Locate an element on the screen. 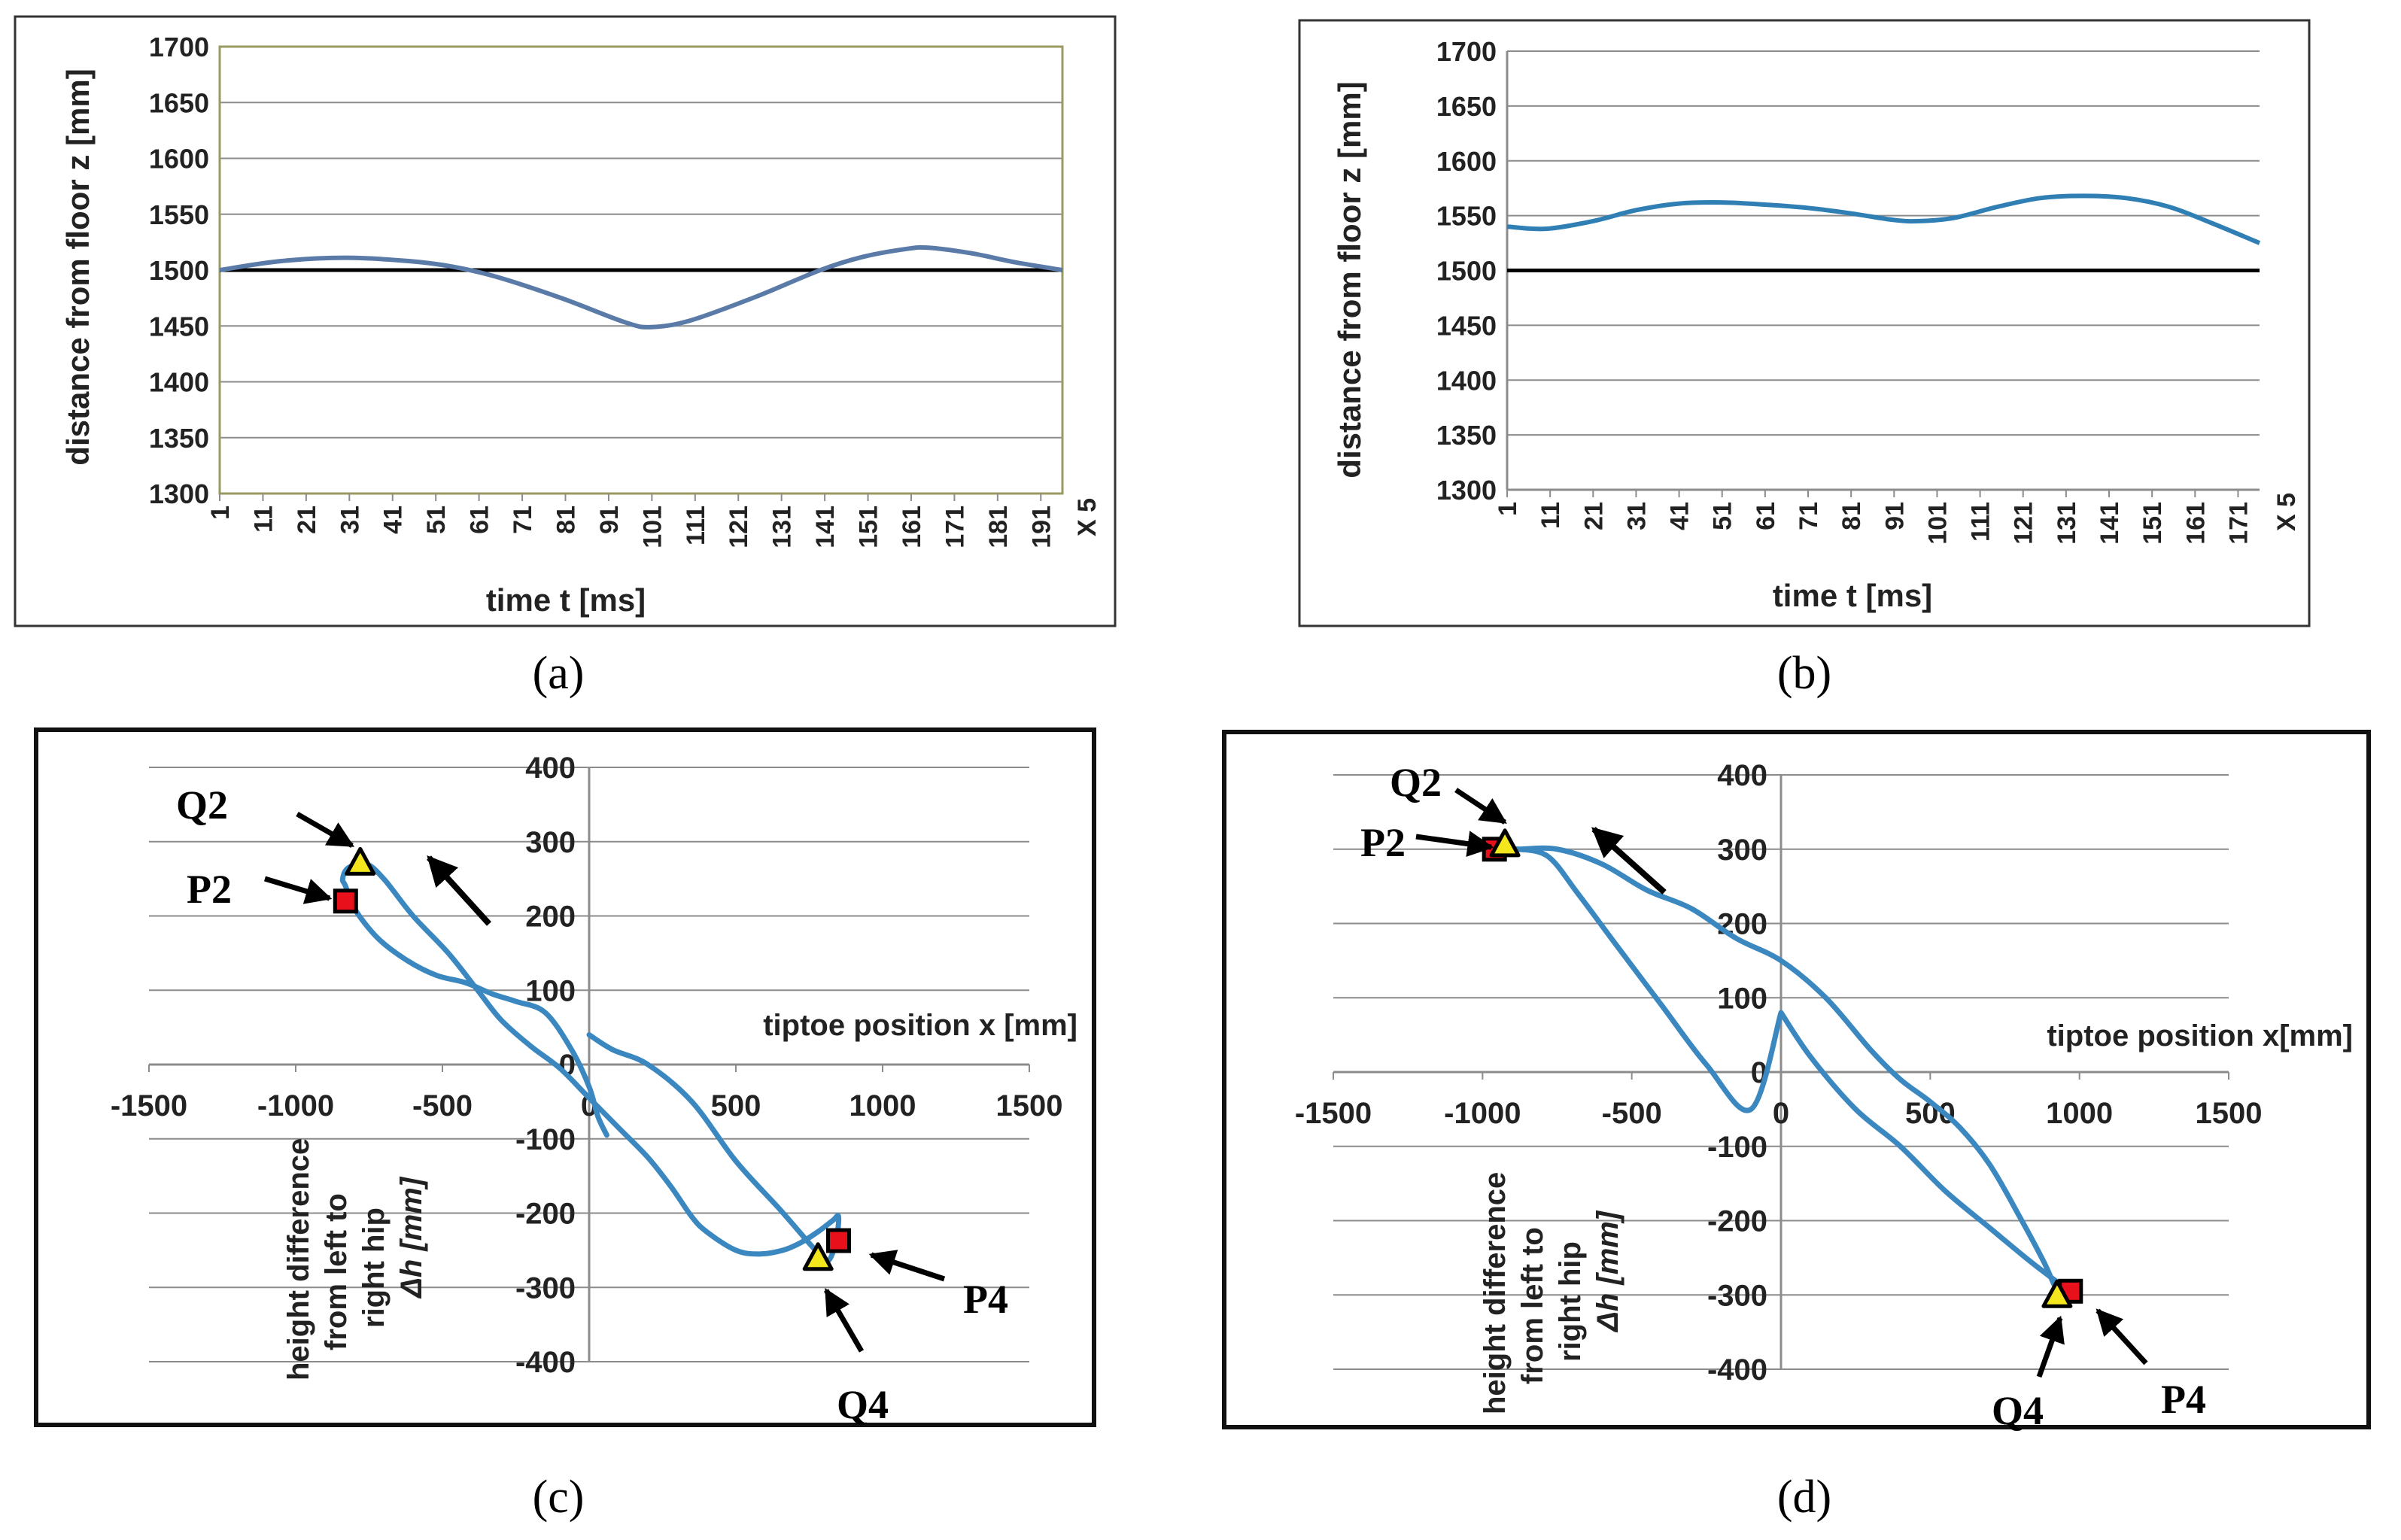  y-tick-label: 100 is located at coordinates (550, 990).